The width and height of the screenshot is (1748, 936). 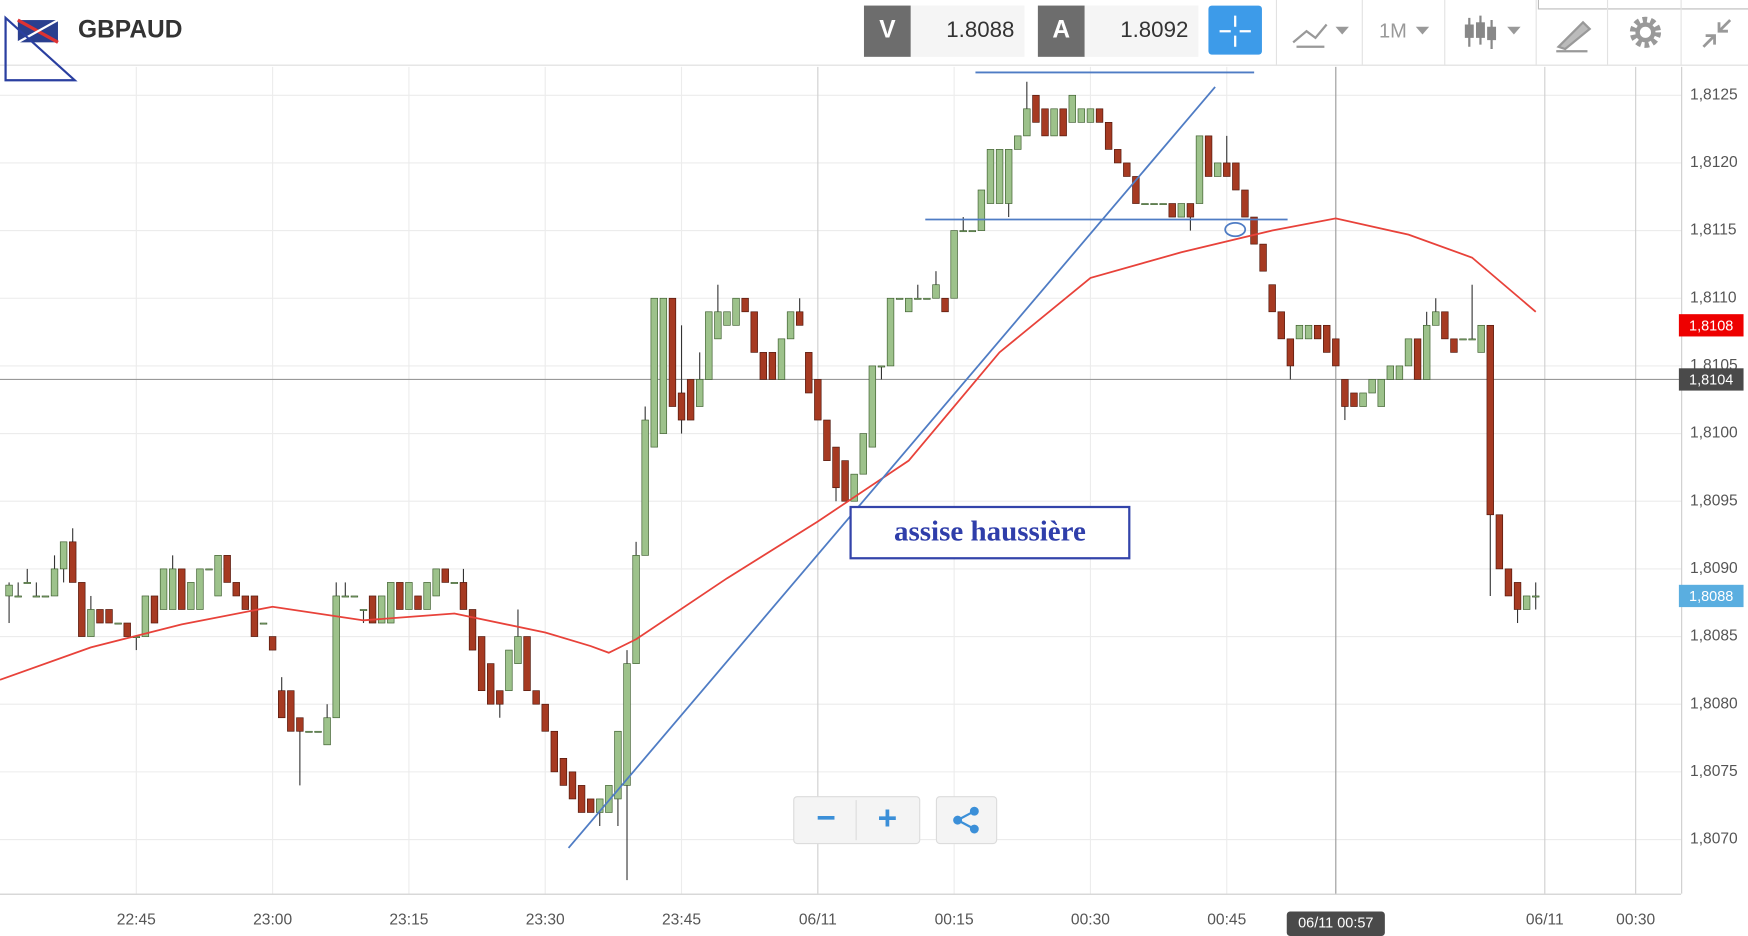 I want to click on crosshair-x-box, so click(x=1335, y=923).